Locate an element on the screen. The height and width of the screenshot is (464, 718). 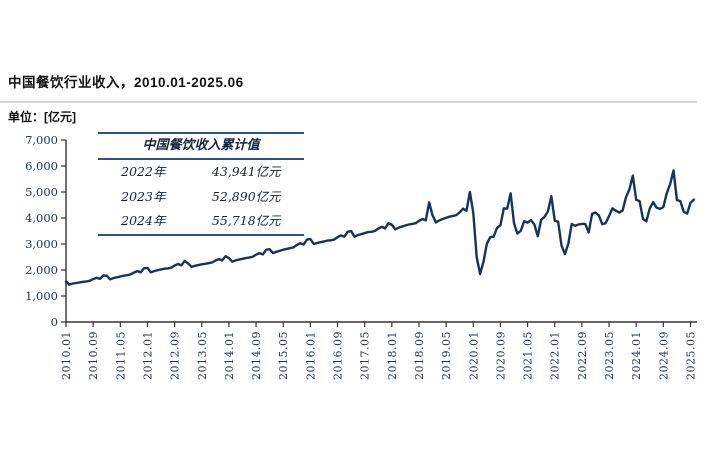
x-tick-label: 2020.09 is located at coordinates (500, 355).